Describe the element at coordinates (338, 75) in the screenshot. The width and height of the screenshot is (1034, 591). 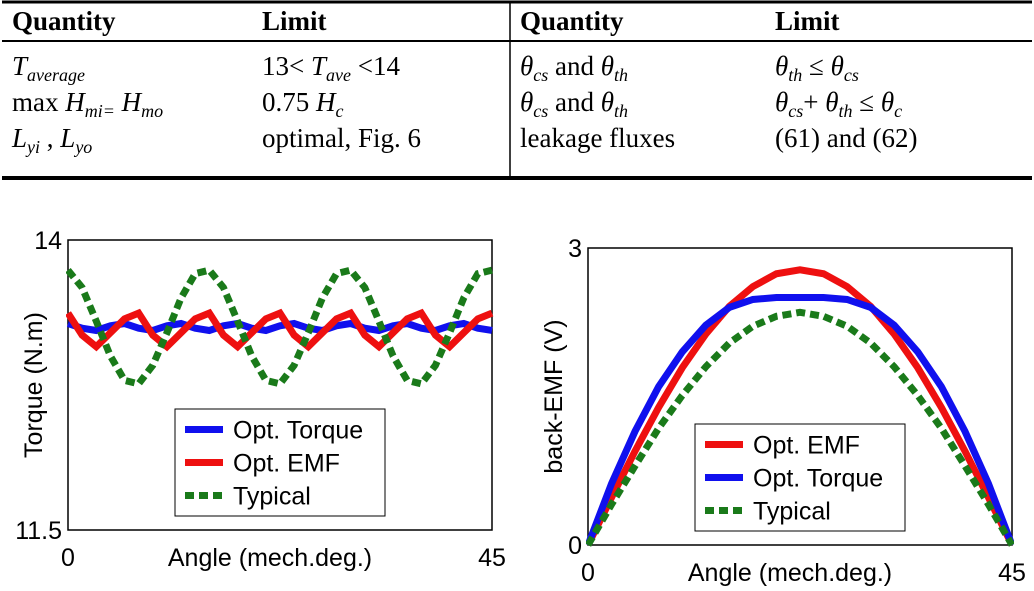
I see `subscript: ave` at that location.